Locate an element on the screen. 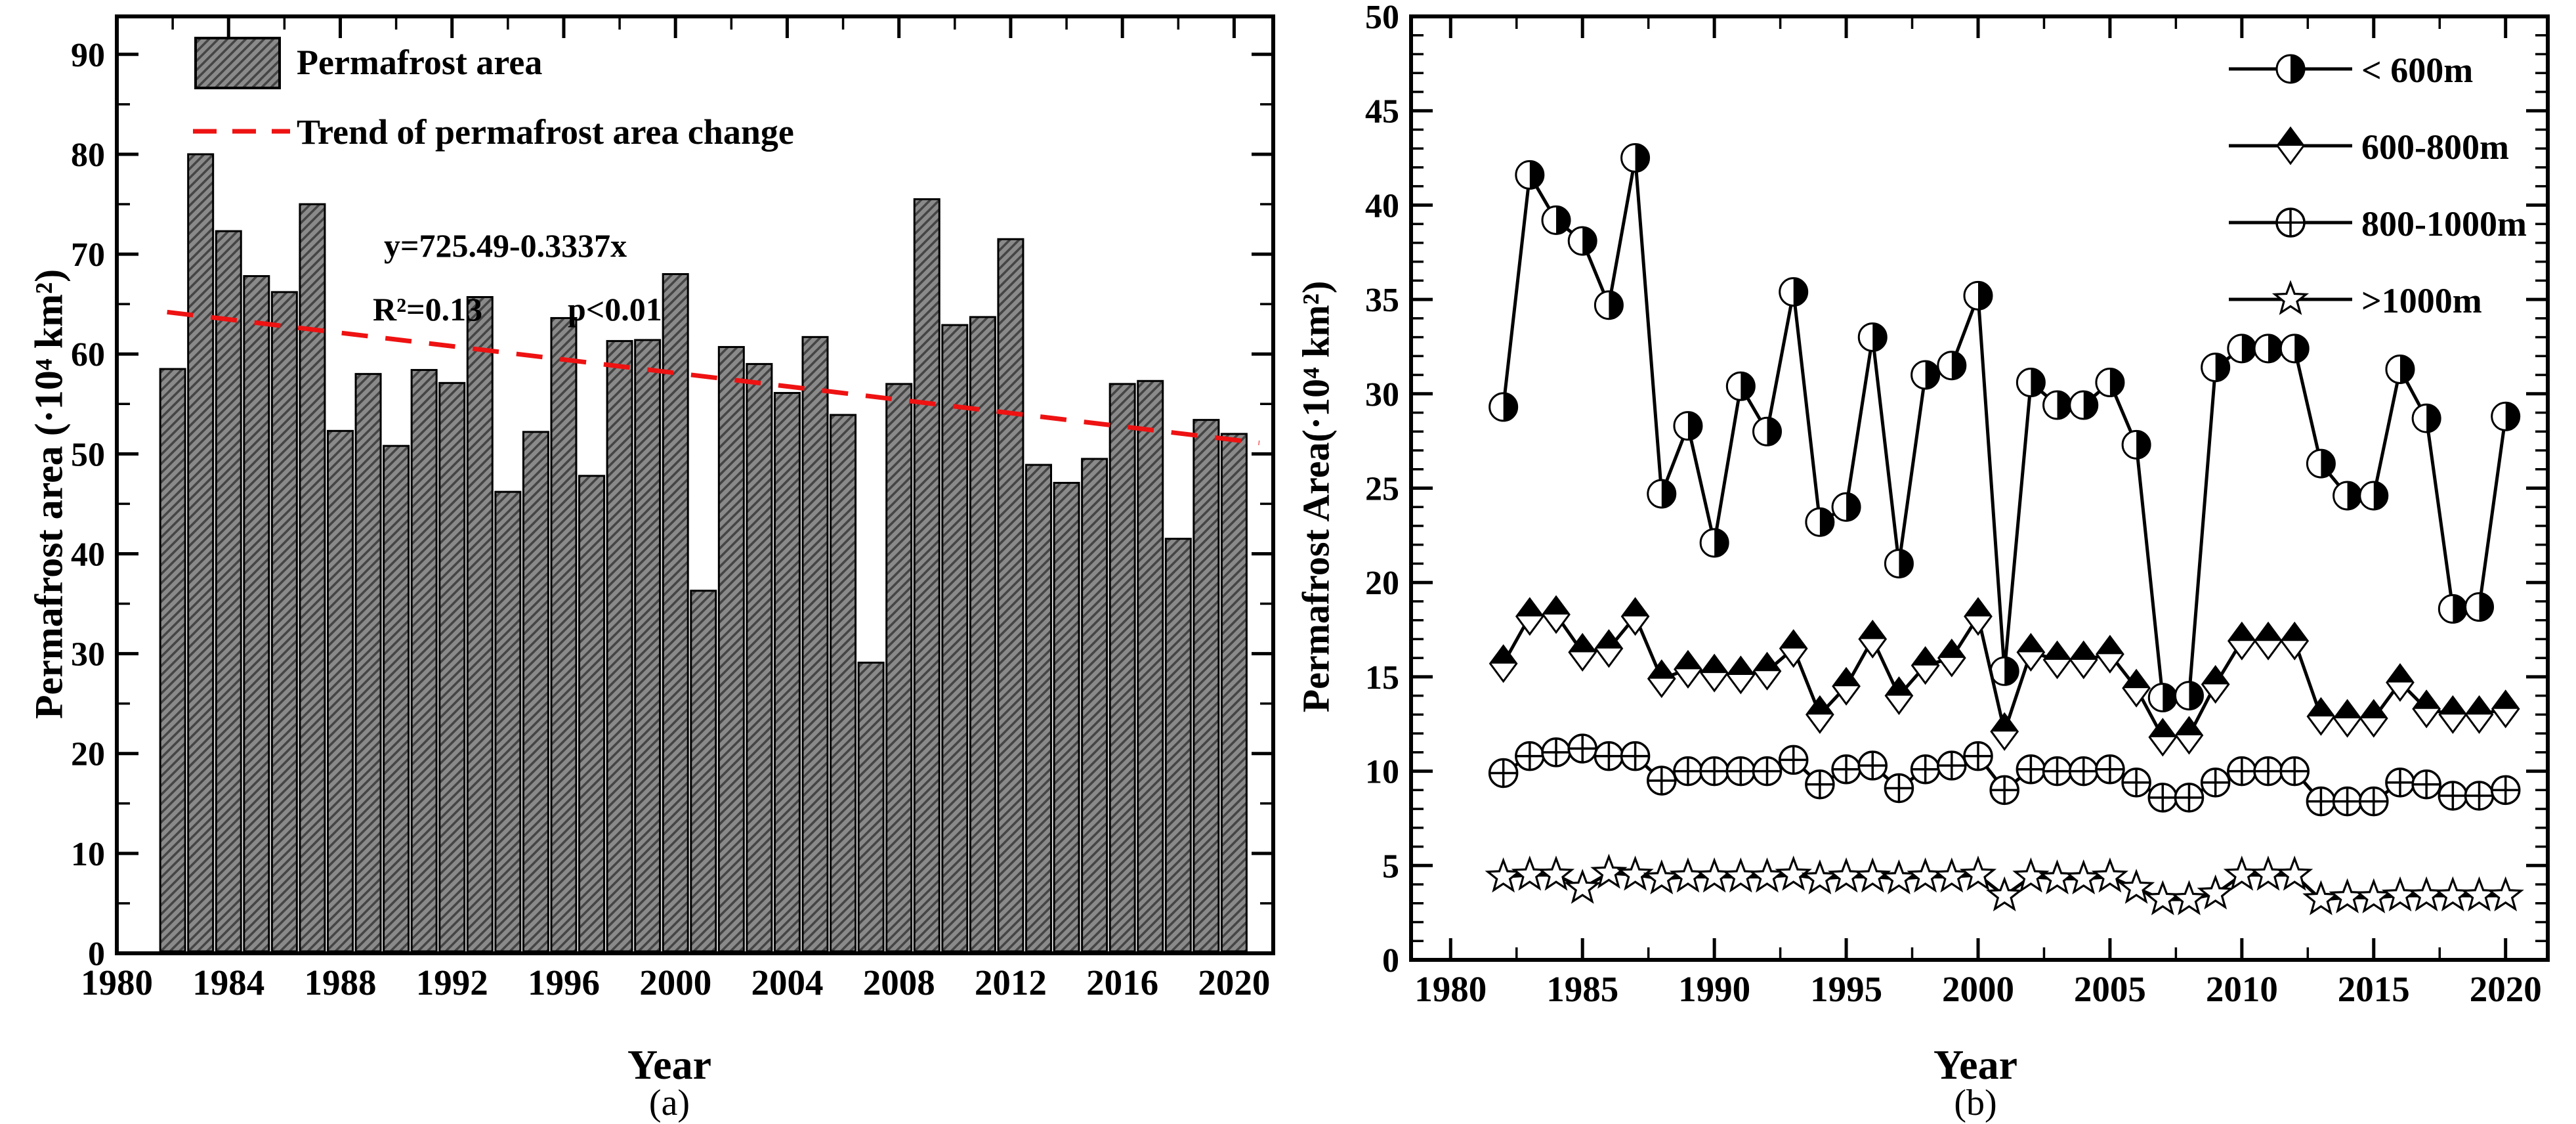  panel-b-y-tick-label: 40 is located at coordinates (1382, 206).